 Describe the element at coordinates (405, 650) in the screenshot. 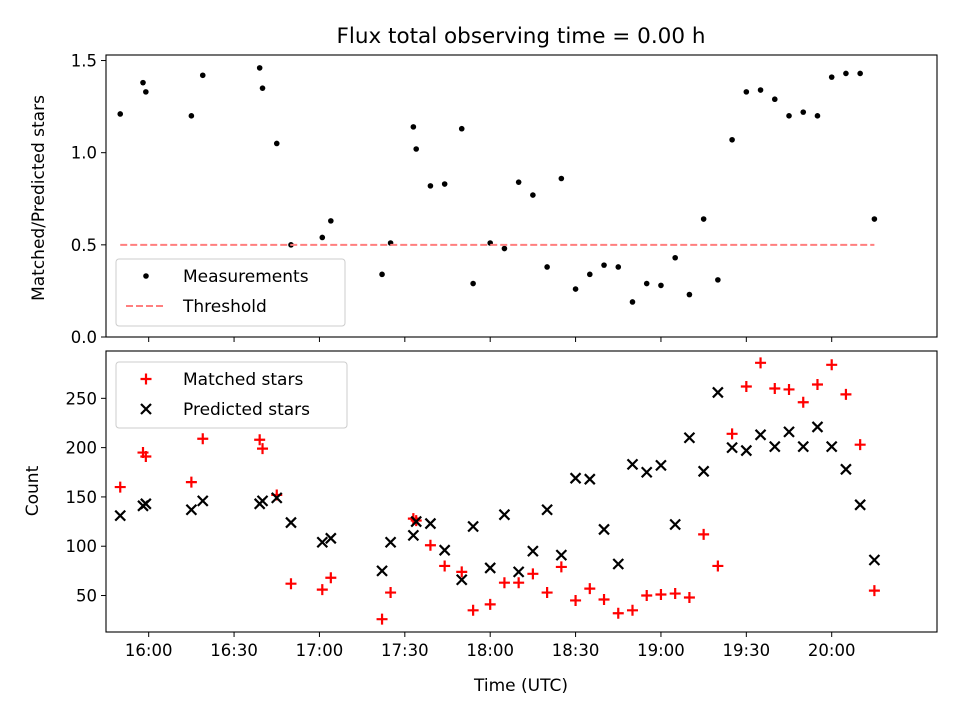

I see `x-tick-label: 17:30` at that location.